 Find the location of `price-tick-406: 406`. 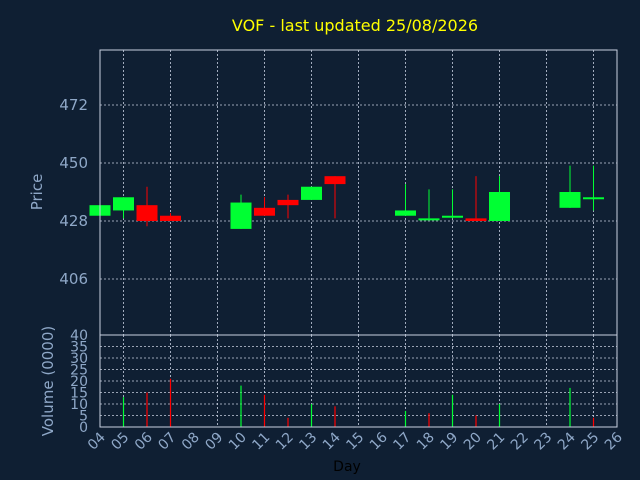

price-tick-406: 406 is located at coordinates (73, 279).